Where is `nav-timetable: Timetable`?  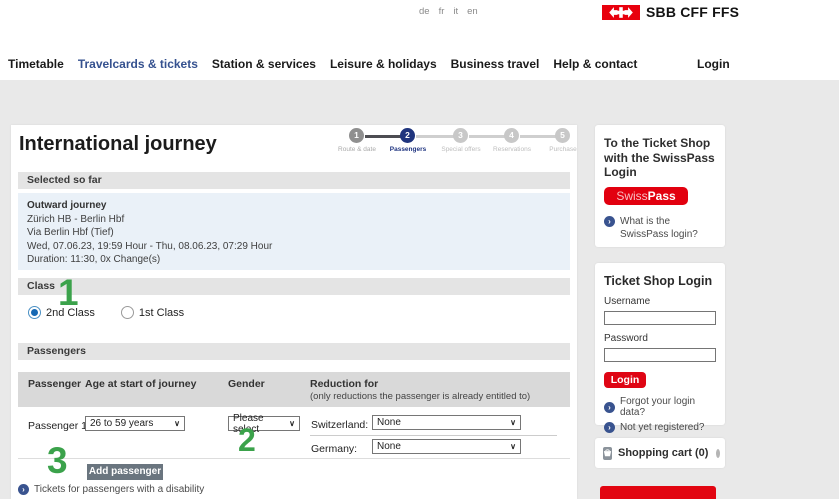 nav-timetable: Timetable is located at coordinates (36, 64).